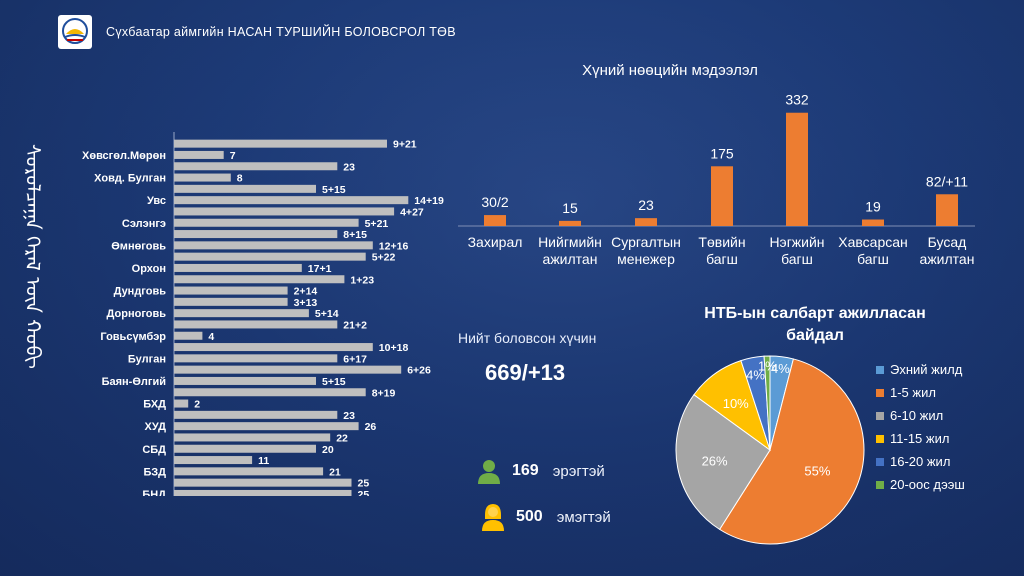 This screenshot has height=576, width=1024. What do you see at coordinates (394, 246) in the screenshot?
I see `region-bar-value: 12+16` at bounding box center [394, 246].